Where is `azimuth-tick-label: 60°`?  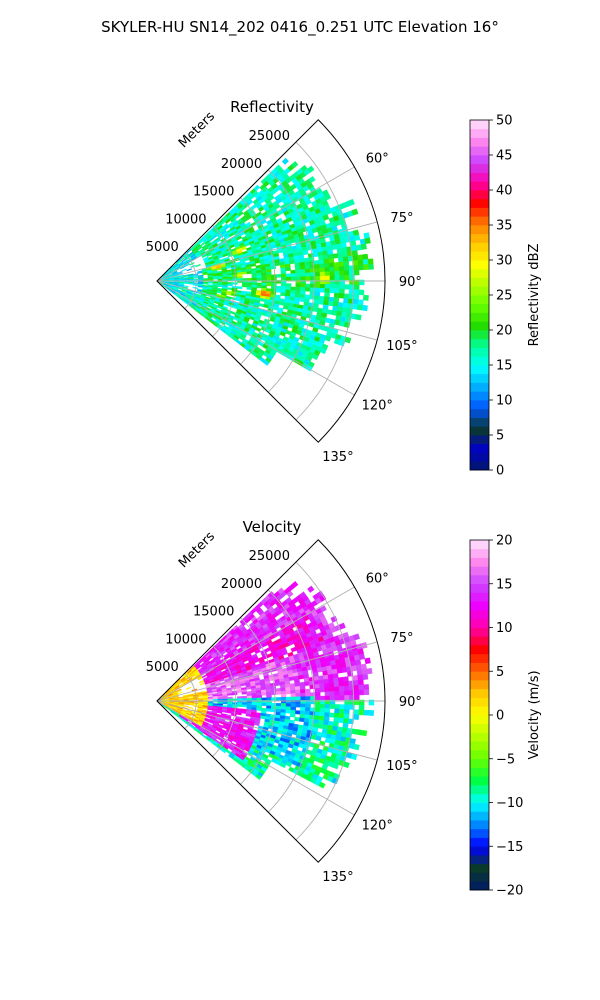
azimuth-tick-label: 60° is located at coordinates (377, 158).